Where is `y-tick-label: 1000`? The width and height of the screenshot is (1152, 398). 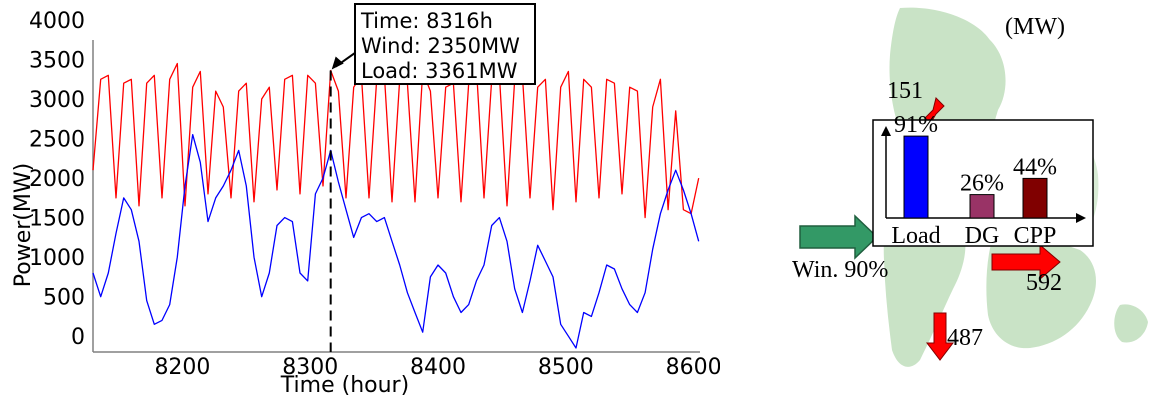 y-tick-label: 1000 is located at coordinates (57, 258).